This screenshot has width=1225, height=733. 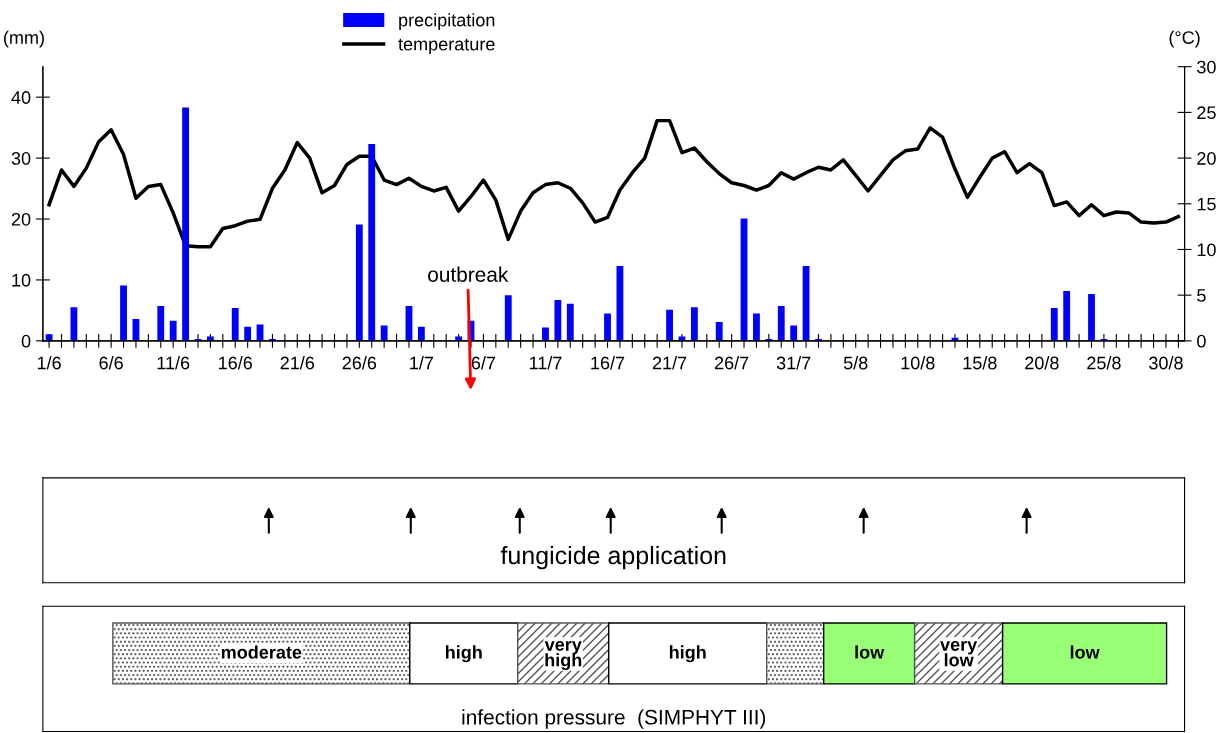 I want to click on x-tick-label: 1/7, so click(x=422, y=363).